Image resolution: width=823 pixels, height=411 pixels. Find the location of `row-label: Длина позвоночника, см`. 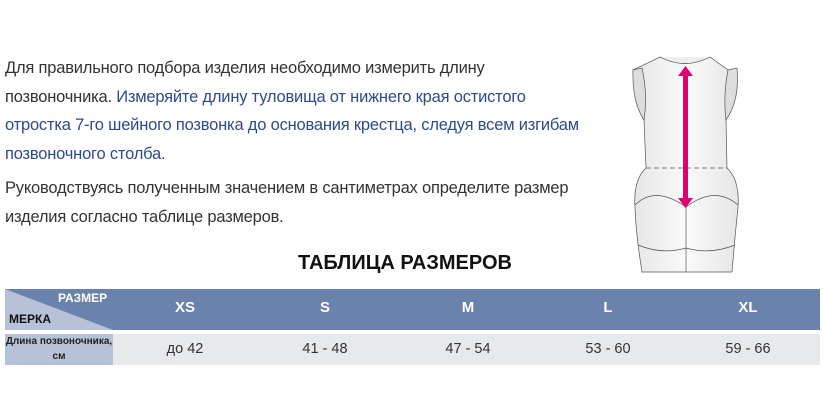

row-label: Длина позвоночника, см is located at coordinates (59, 349).